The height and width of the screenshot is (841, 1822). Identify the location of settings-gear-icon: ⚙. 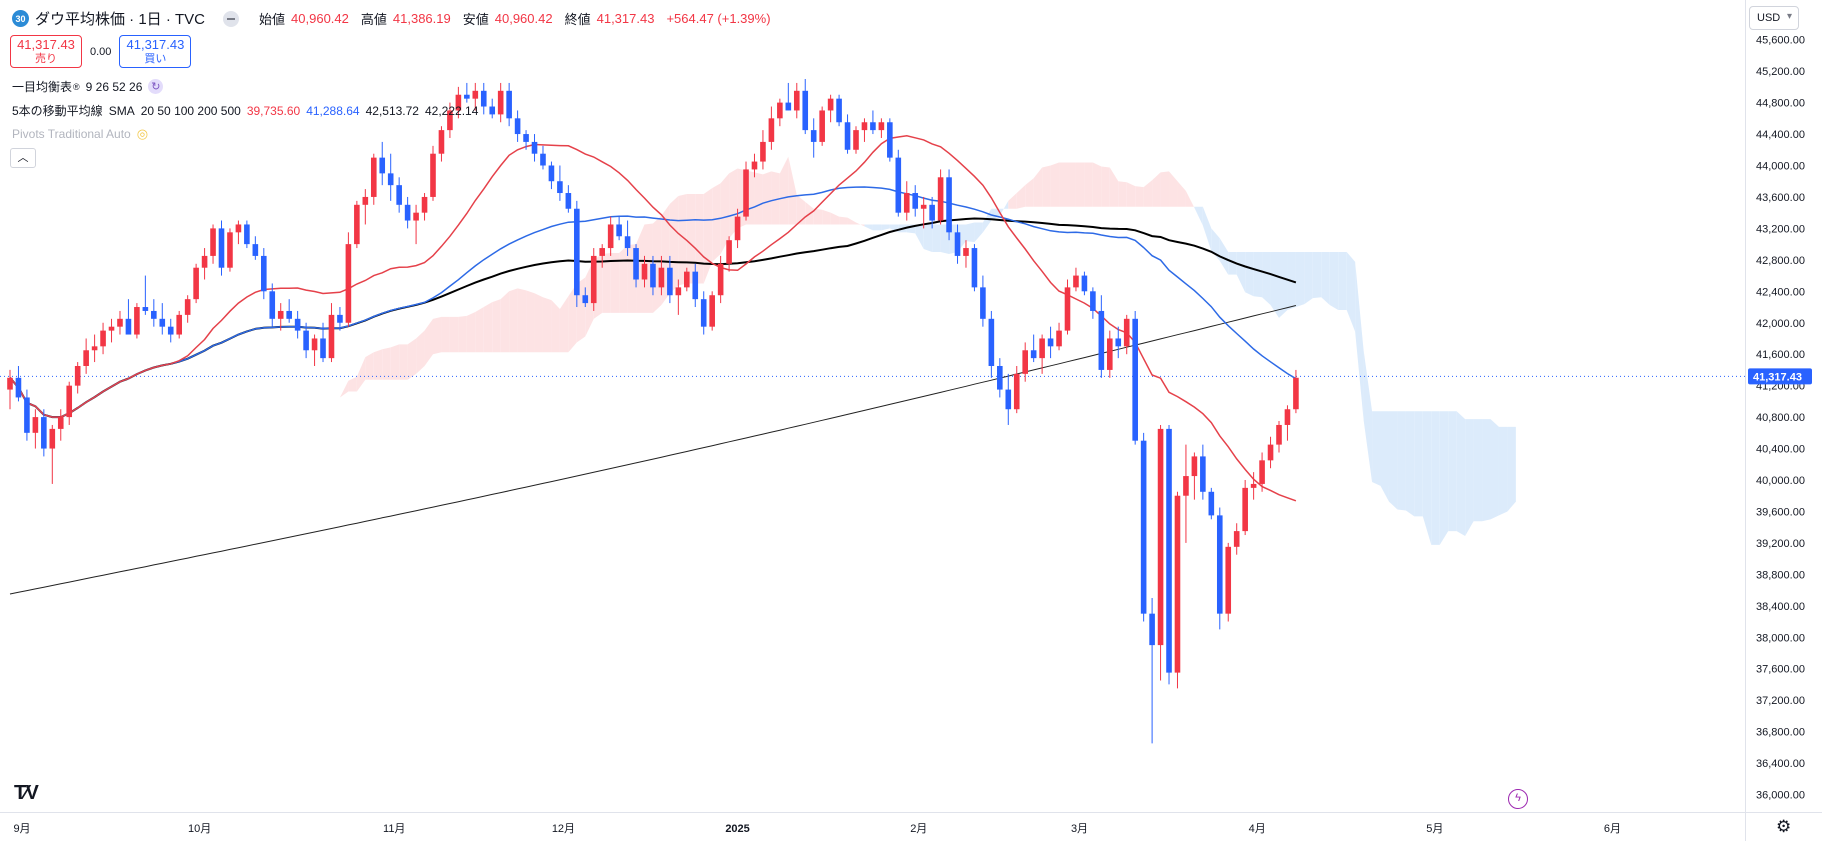
(1784, 826).